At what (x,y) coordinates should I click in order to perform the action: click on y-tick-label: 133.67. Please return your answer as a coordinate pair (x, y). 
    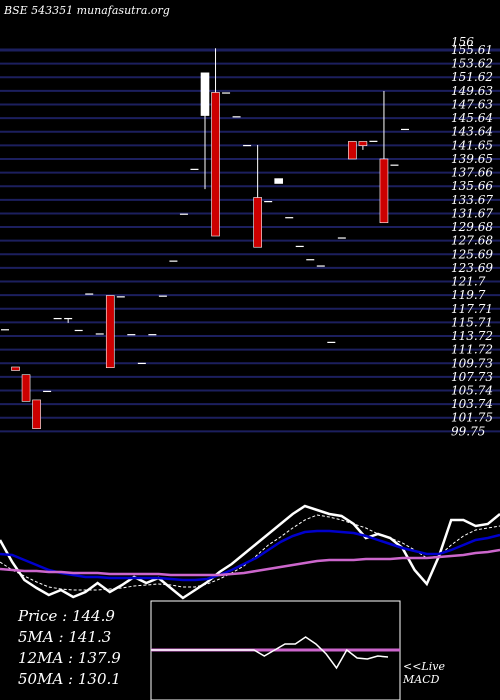
    Looking at the image, I should click on (472, 200).